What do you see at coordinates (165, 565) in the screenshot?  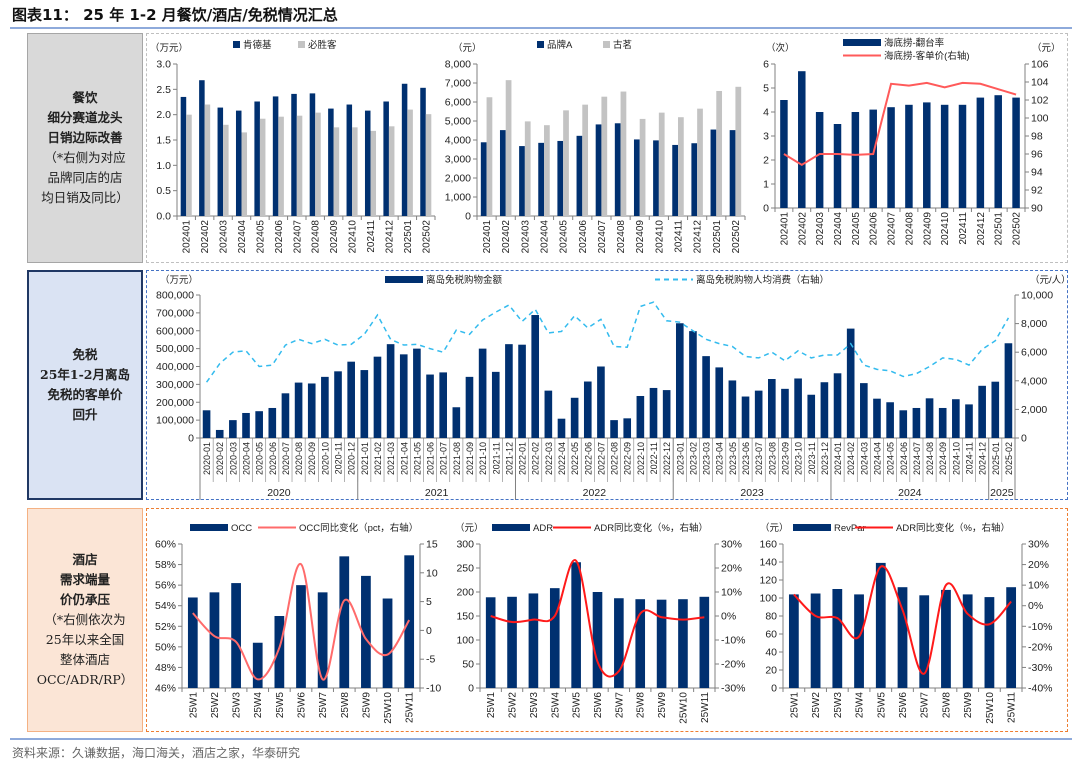 I see `y-tick-label-left: 58%` at bounding box center [165, 565].